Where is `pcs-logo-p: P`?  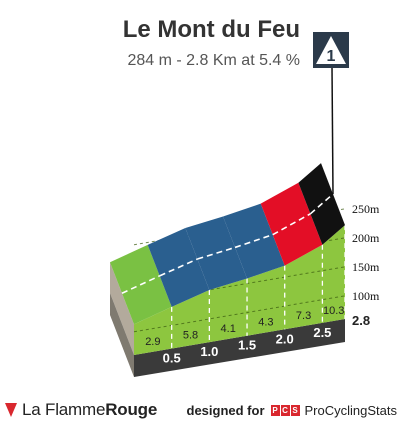
pcs-logo-p: P is located at coordinates (275, 410).